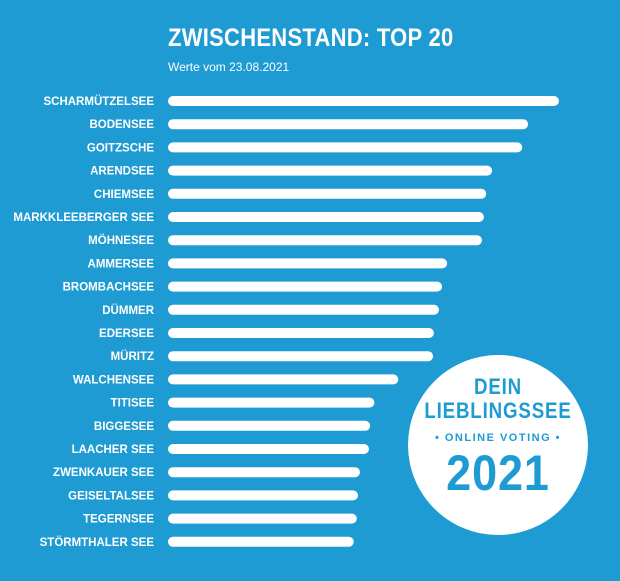 The height and width of the screenshot is (581, 620). What do you see at coordinates (121, 240) in the screenshot?
I see `category-label: MÖHNESEE` at bounding box center [121, 240].